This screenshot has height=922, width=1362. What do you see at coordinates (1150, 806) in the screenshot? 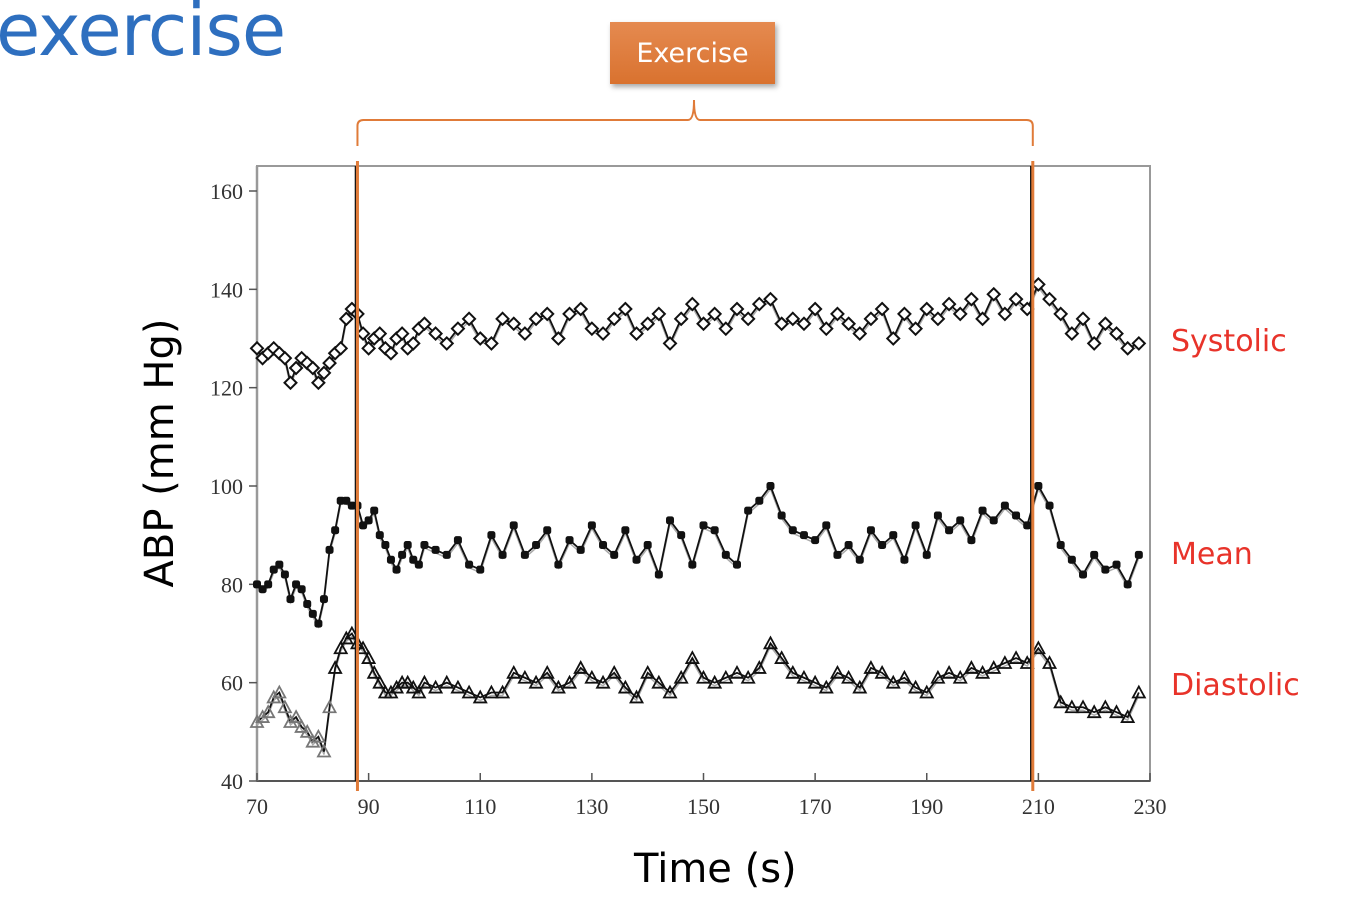
I see `x-tick-label: 230` at bounding box center [1150, 806].